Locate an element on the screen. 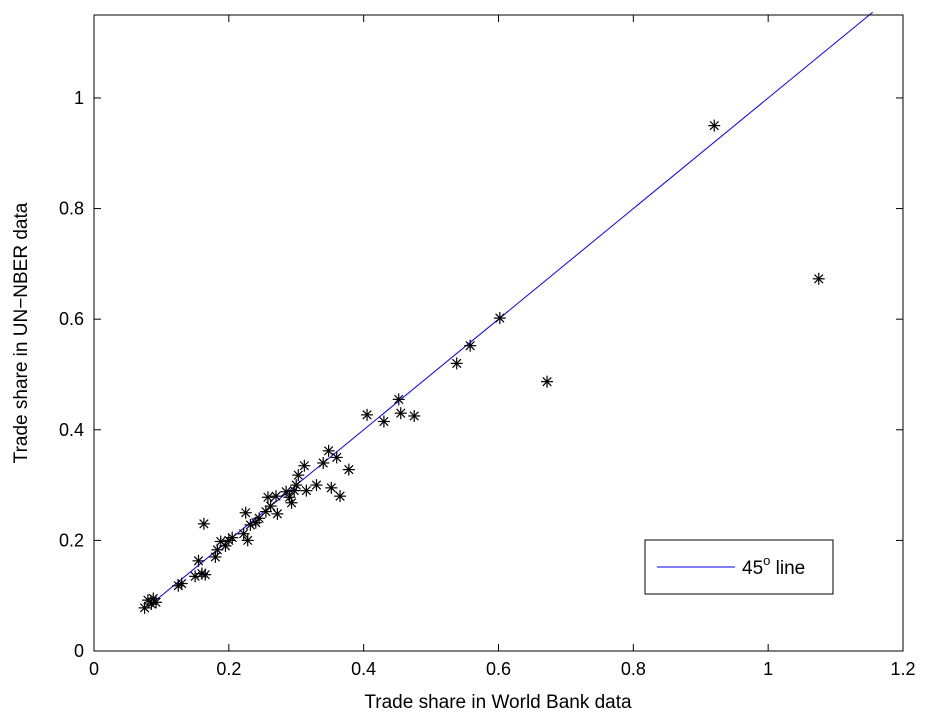 This screenshot has width=926, height=717. x-axis-label: Trade share in World Bank data is located at coordinates (498, 702).